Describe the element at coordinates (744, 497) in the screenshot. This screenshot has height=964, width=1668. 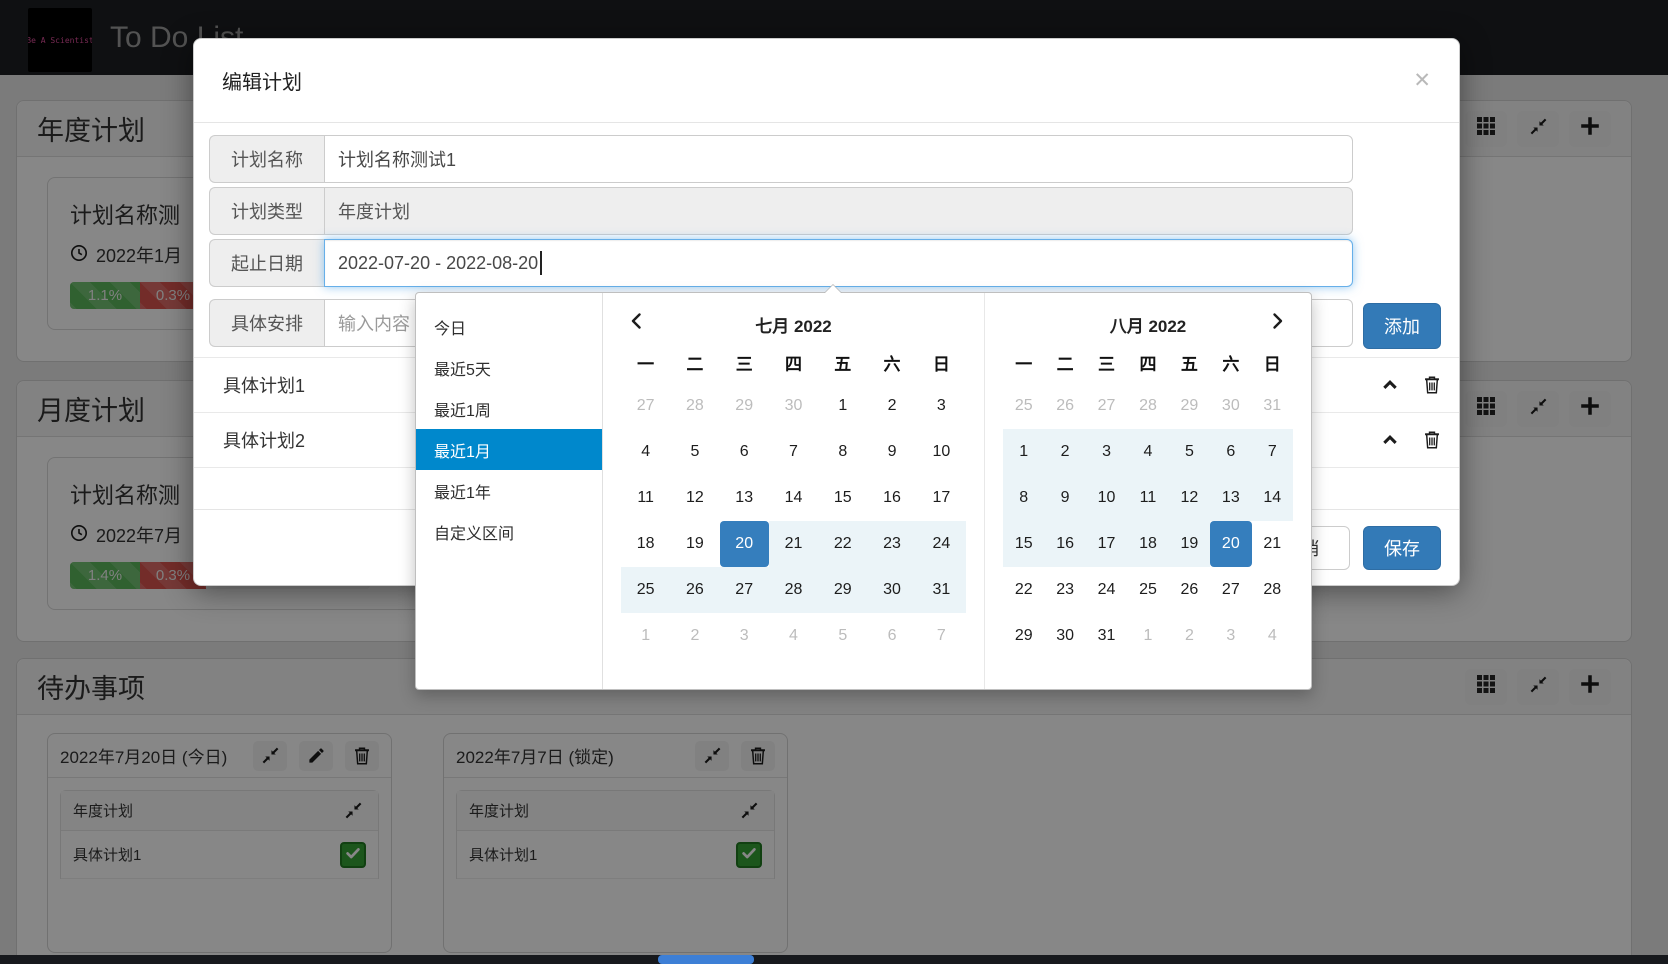
I see `calendar-day: 13` at that location.